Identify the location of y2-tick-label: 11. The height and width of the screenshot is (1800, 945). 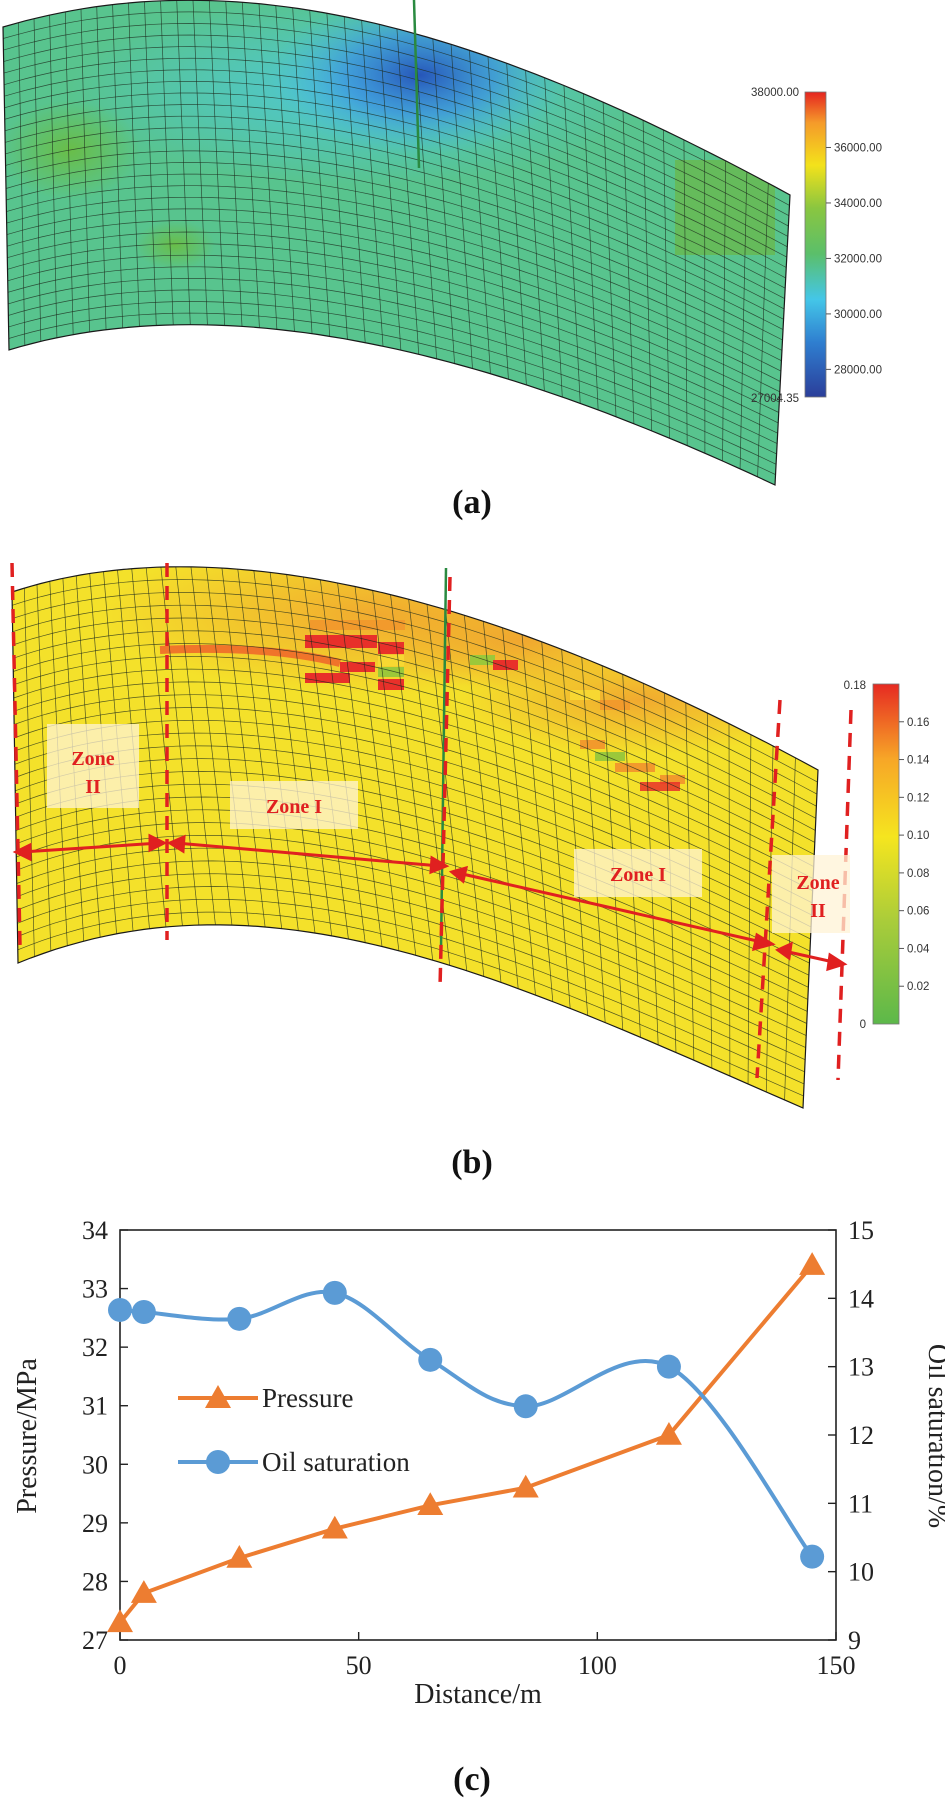
(860, 1503).